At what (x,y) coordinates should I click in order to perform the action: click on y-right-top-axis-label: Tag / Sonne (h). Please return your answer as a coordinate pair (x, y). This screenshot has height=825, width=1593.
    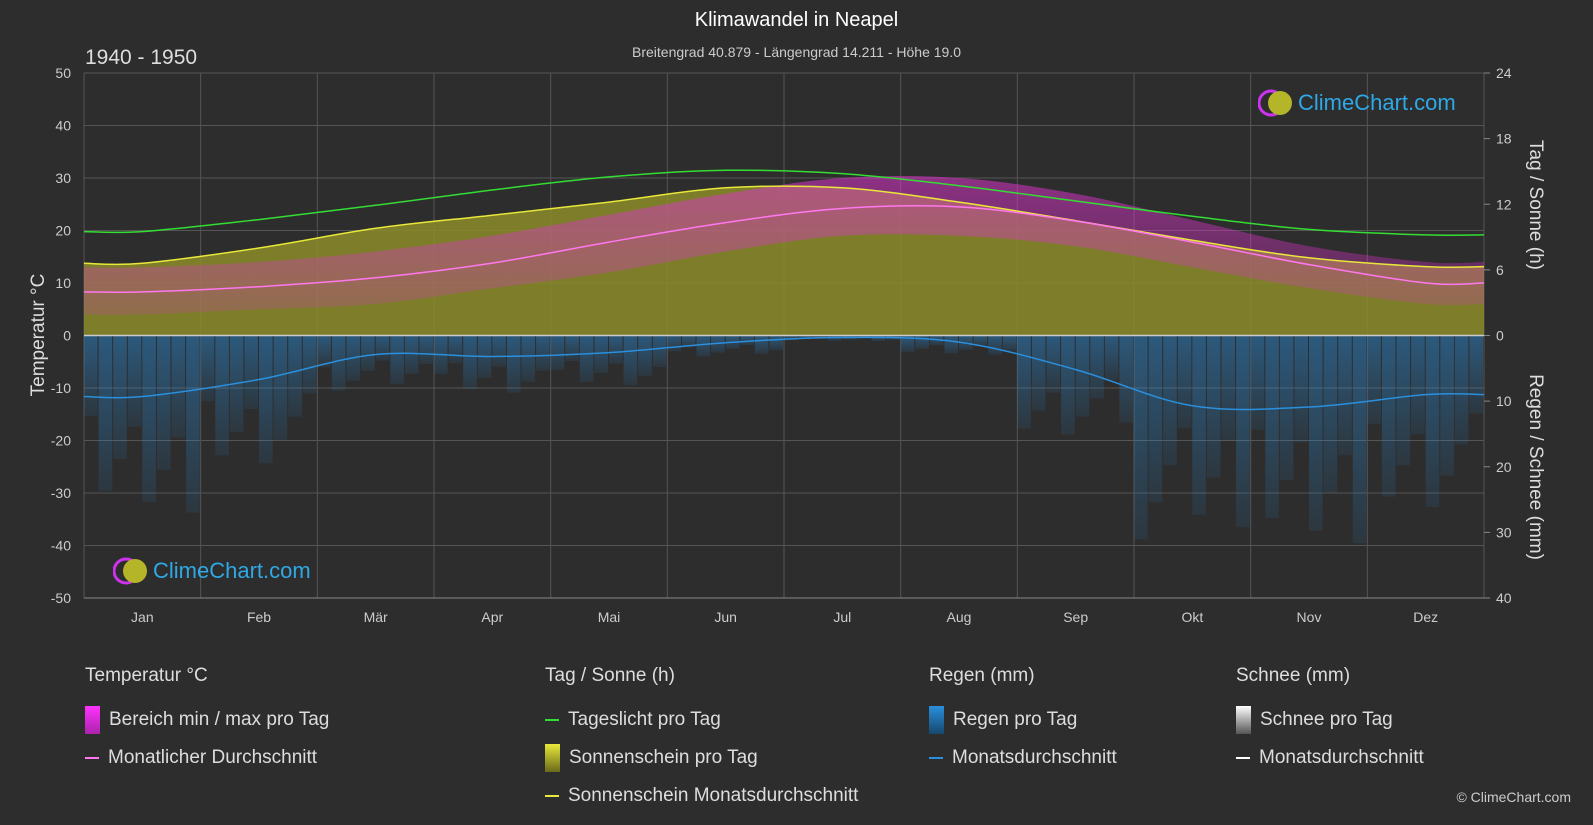
    Looking at the image, I should click on (1535, 205).